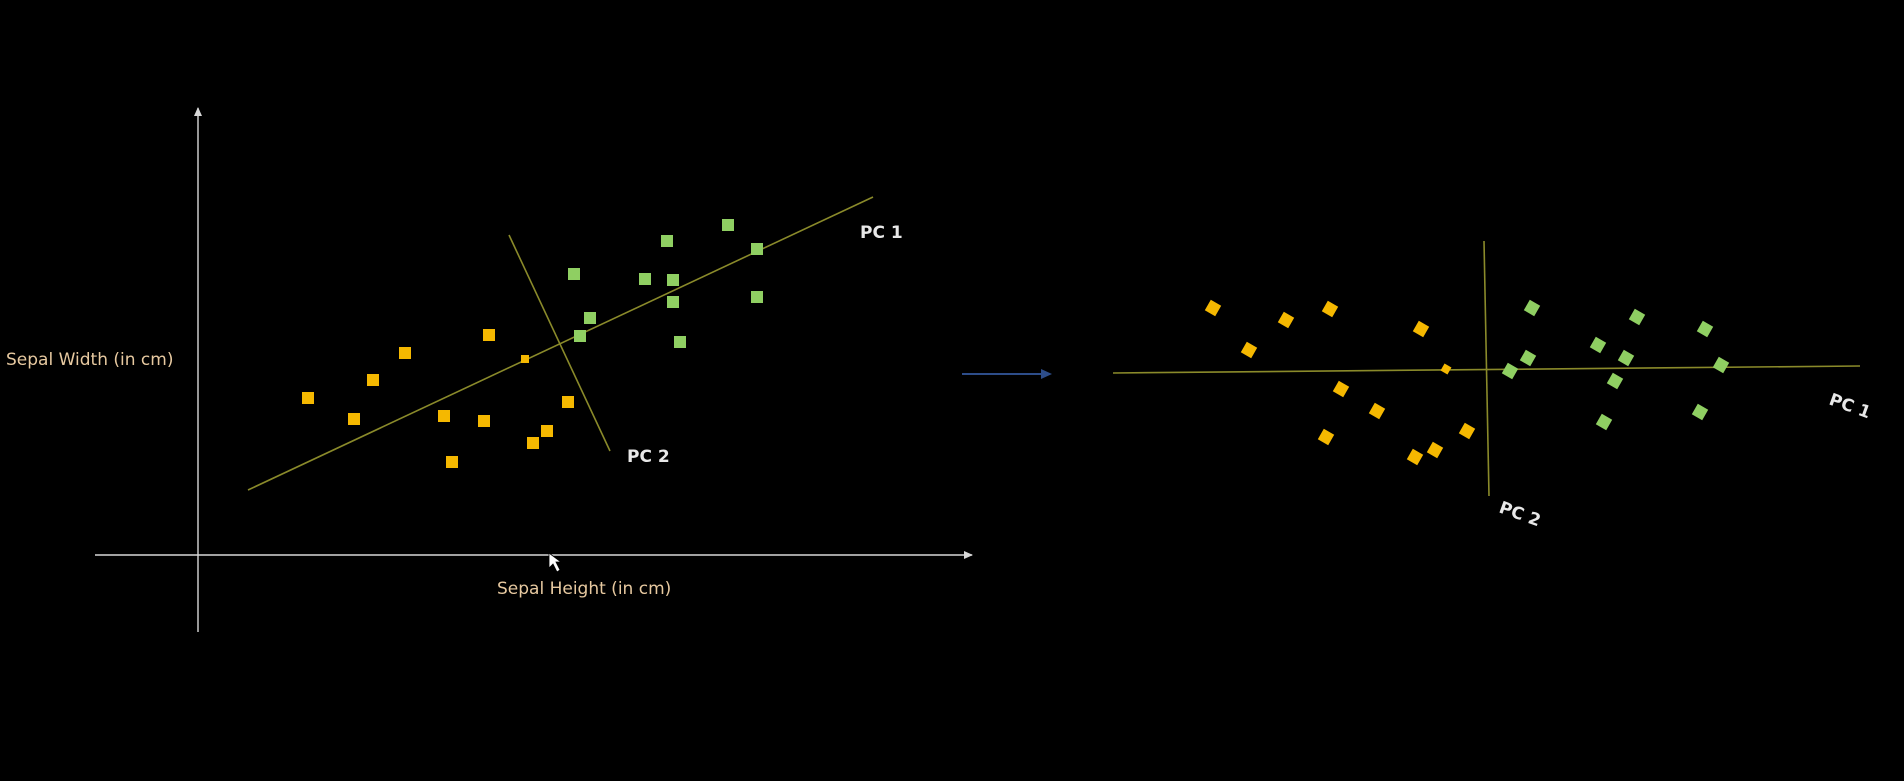 Image resolution: width=1904 pixels, height=781 pixels. Describe the element at coordinates (881, 233) in the screenshot. I see `pc1-label-left: PC 1` at that location.